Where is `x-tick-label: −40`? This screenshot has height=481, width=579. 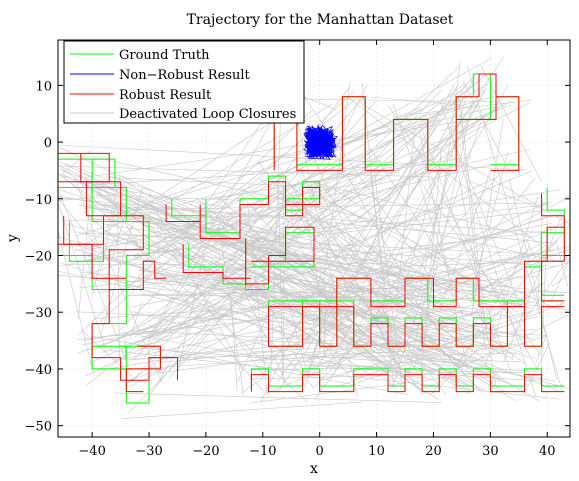 x-tick-label: −40 is located at coordinates (91, 451).